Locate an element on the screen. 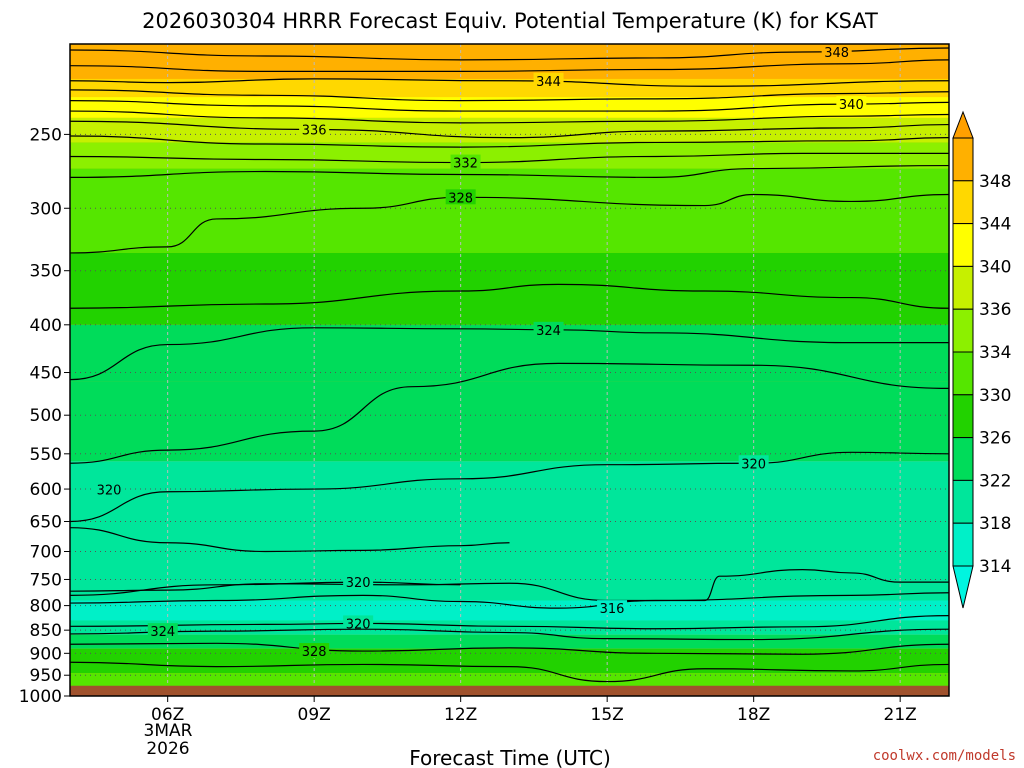 Image resolution: width=1024 pixels, height=768 pixels. y-tick-label-250: 250 is located at coordinates (46, 135).